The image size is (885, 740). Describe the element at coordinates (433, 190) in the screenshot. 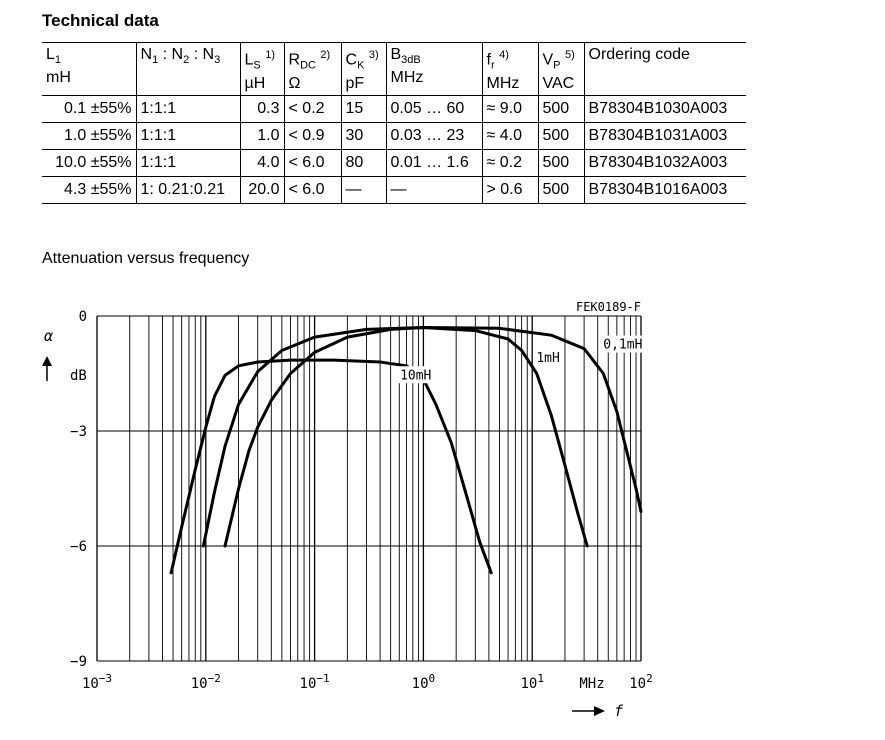

I see `cell-b3db: —` at that location.